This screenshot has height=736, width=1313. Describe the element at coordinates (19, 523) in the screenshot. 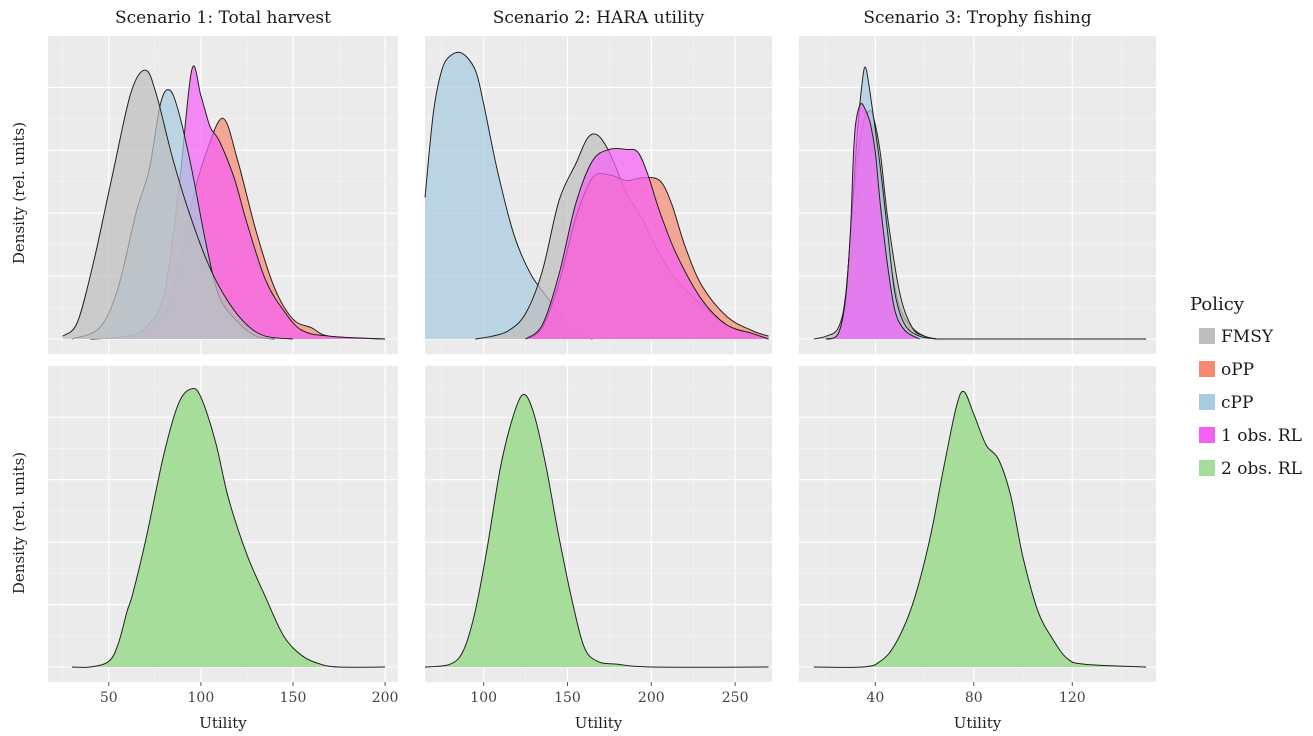

I see `y-axis-label-bottom: Density (rel. units)` at that location.